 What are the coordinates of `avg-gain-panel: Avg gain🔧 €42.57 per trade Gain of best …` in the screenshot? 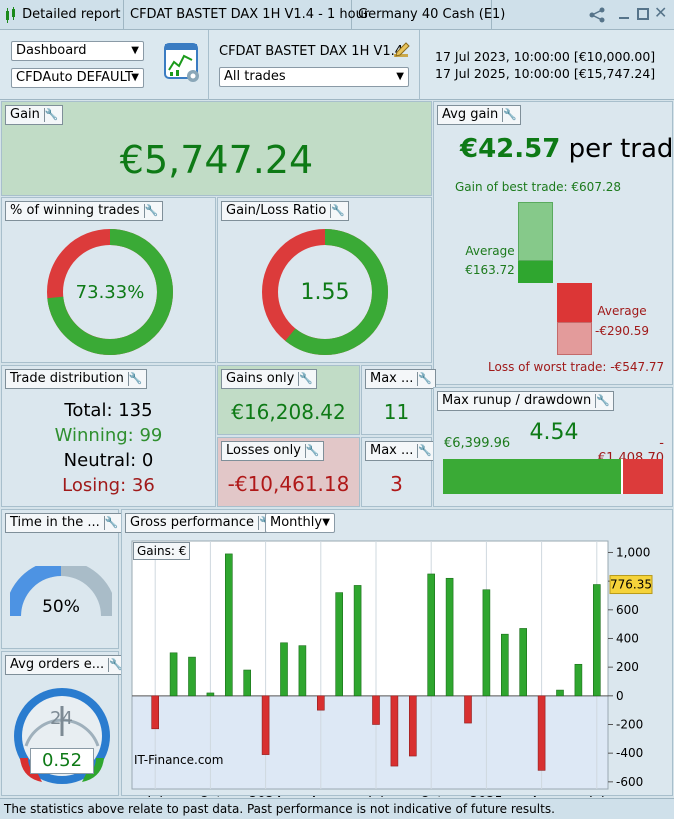 It's located at (553, 243).